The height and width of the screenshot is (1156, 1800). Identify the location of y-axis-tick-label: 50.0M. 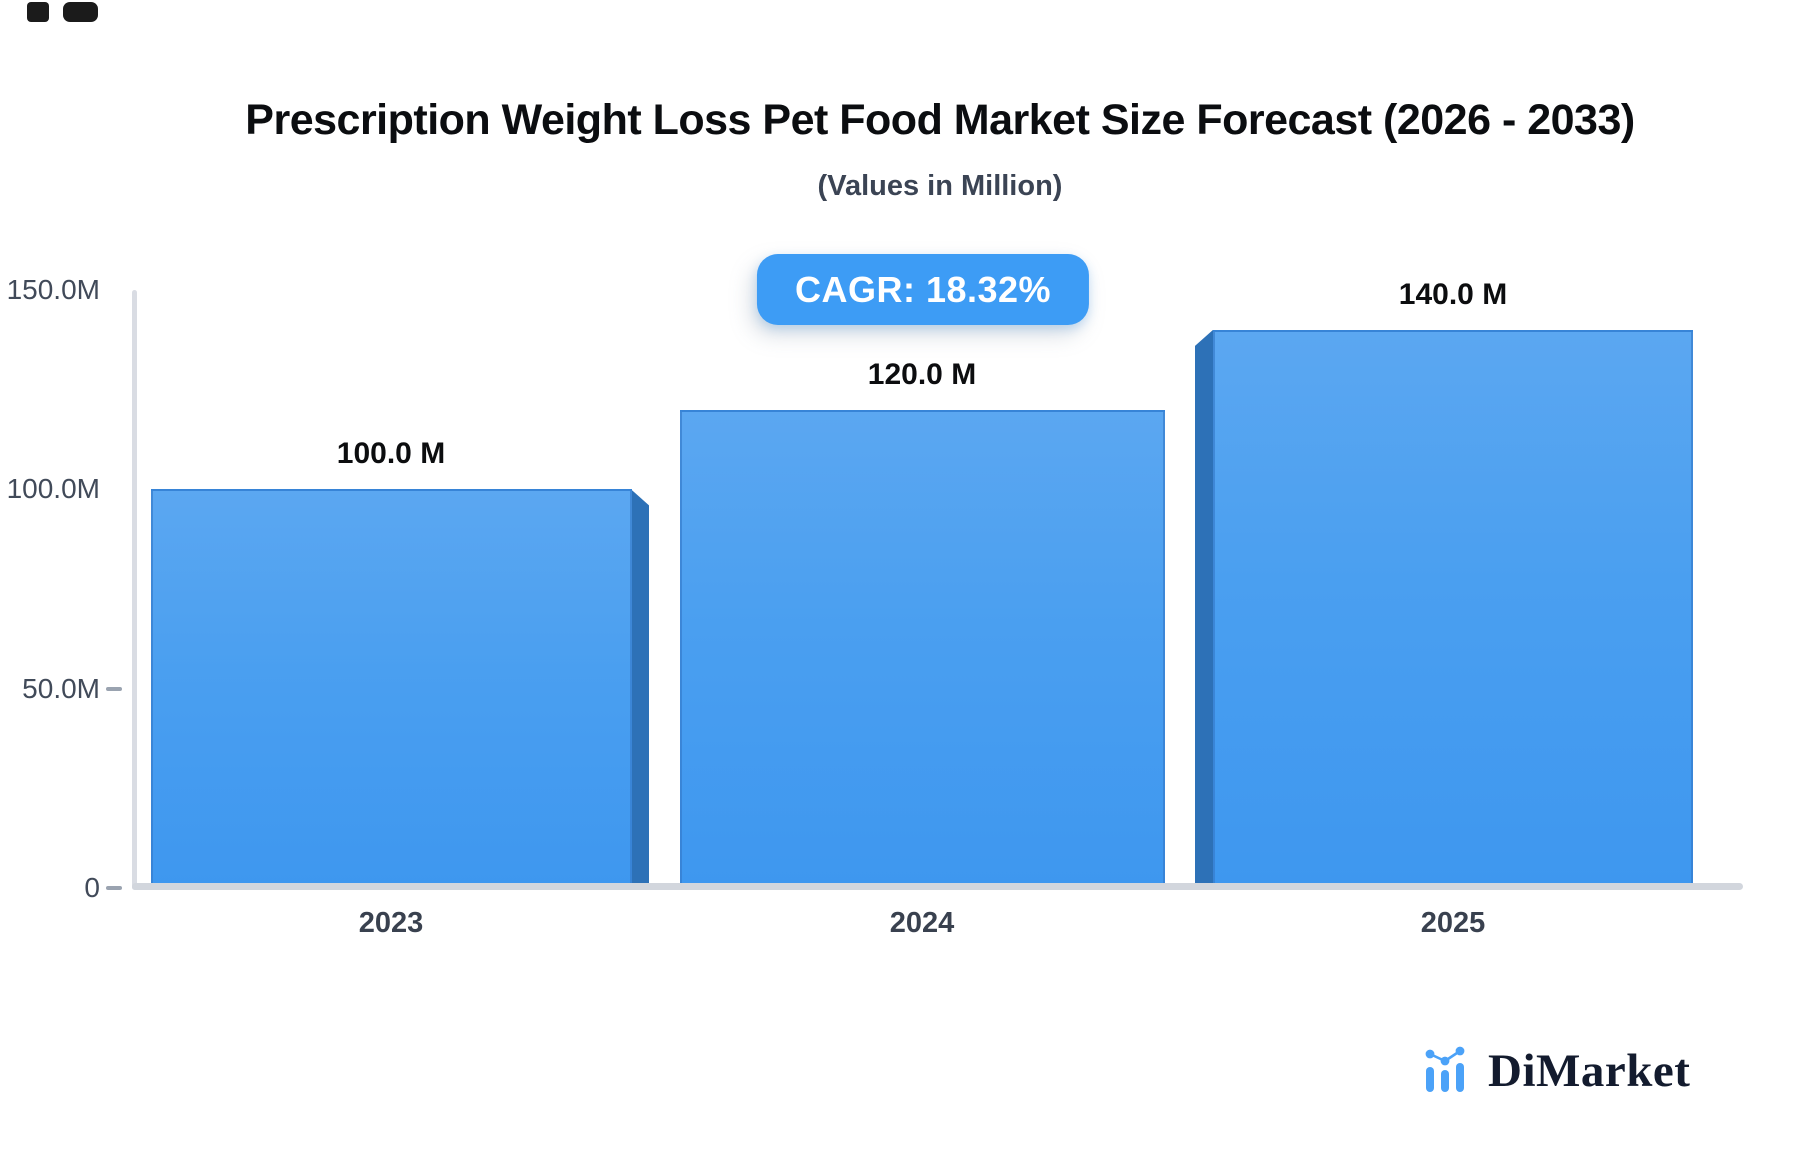
(61, 688).